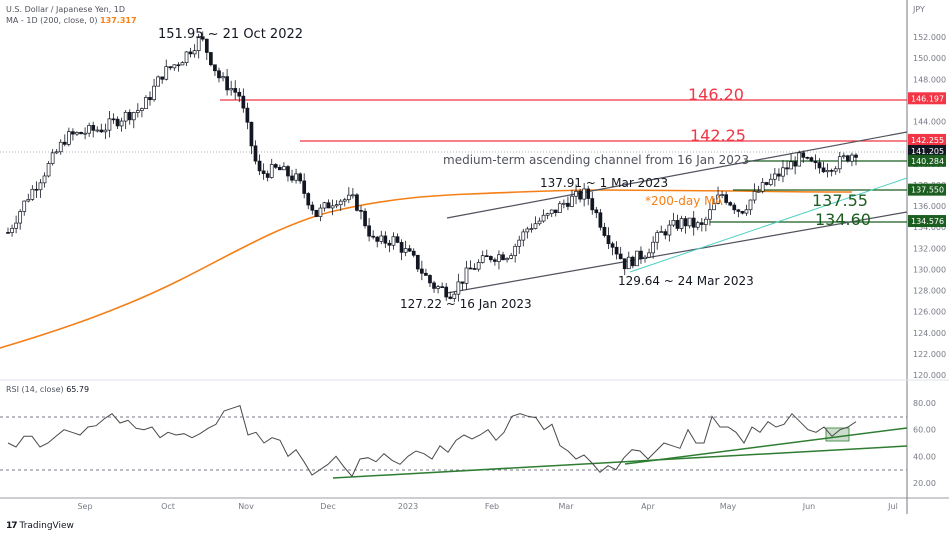 The width and height of the screenshot is (949, 539). What do you see at coordinates (686, 281) in the screenshot?
I see `annotation-mar-low: 129.64 ~ 24 Mar 2023` at bounding box center [686, 281].